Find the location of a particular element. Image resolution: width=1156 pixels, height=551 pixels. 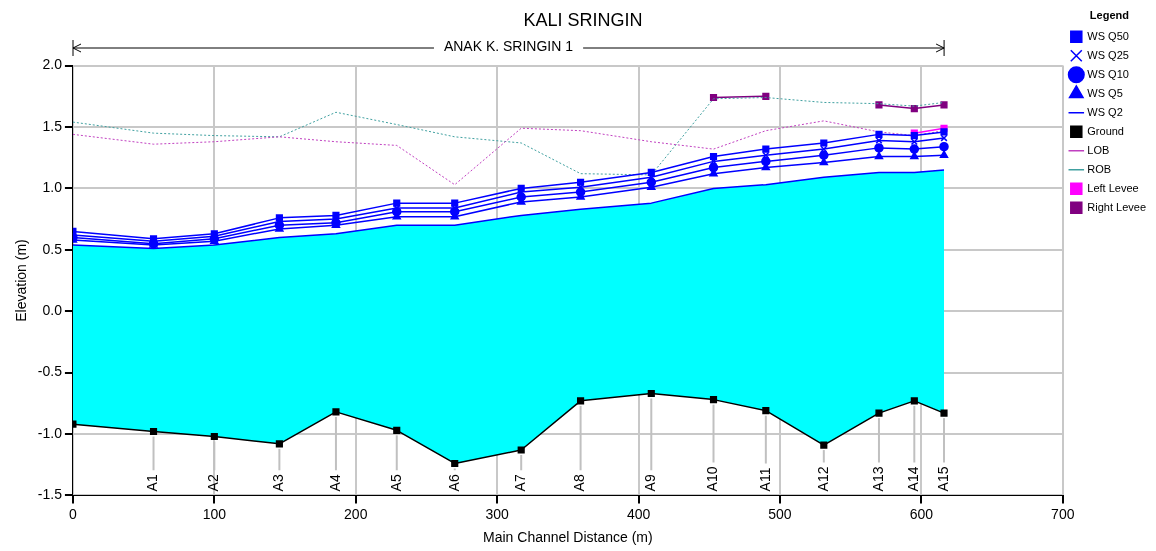

x-tick-label: 0 is located at coordinates (73, 513).